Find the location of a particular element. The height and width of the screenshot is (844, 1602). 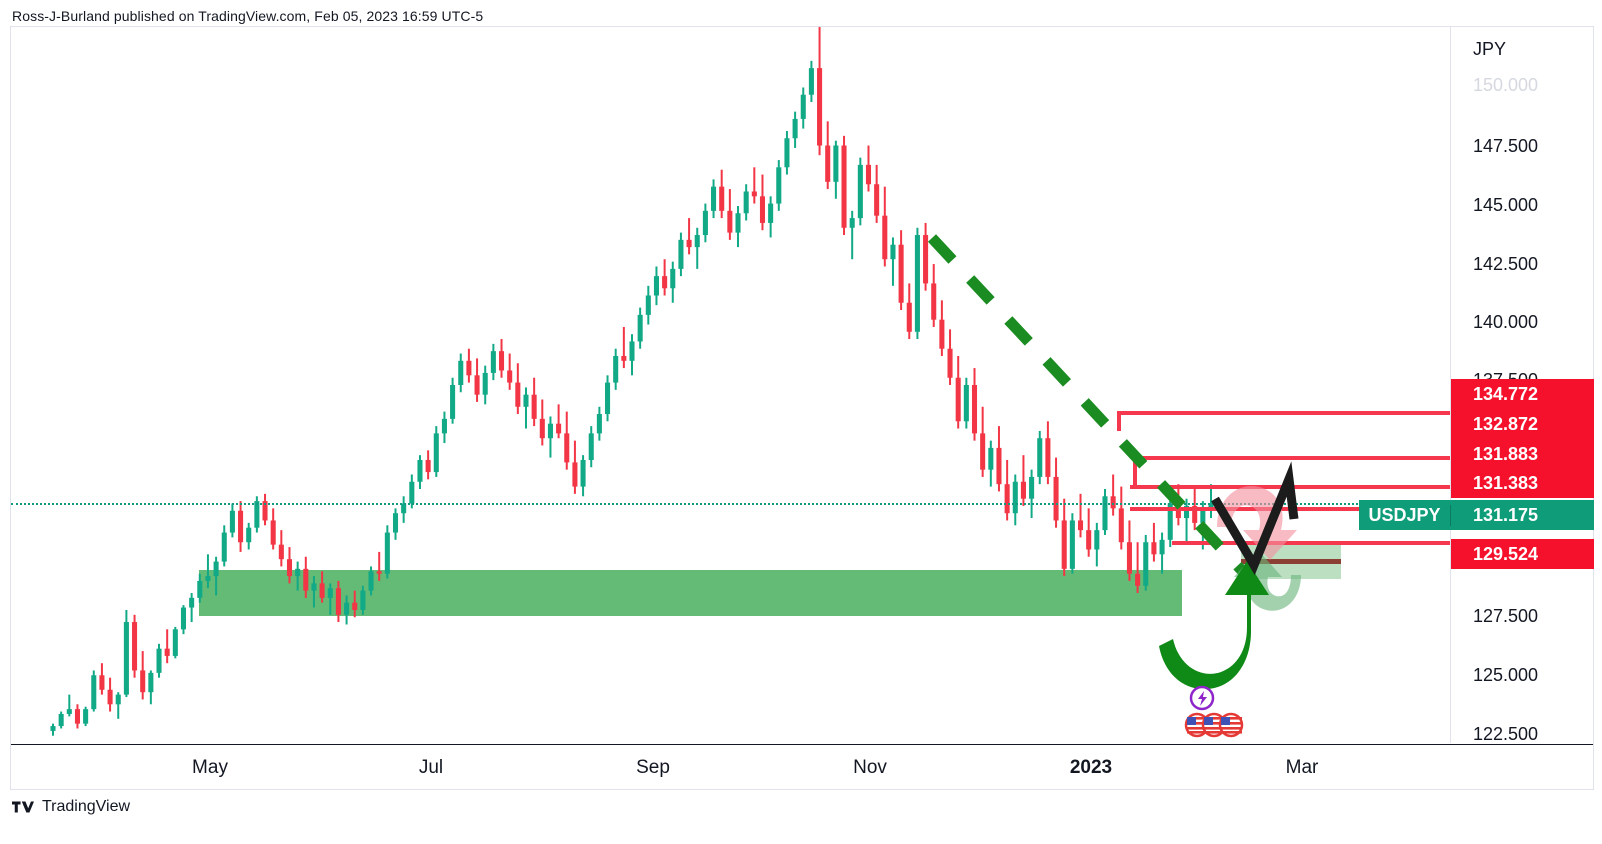

dashed-trendline is located at coordinates (1089, 406).